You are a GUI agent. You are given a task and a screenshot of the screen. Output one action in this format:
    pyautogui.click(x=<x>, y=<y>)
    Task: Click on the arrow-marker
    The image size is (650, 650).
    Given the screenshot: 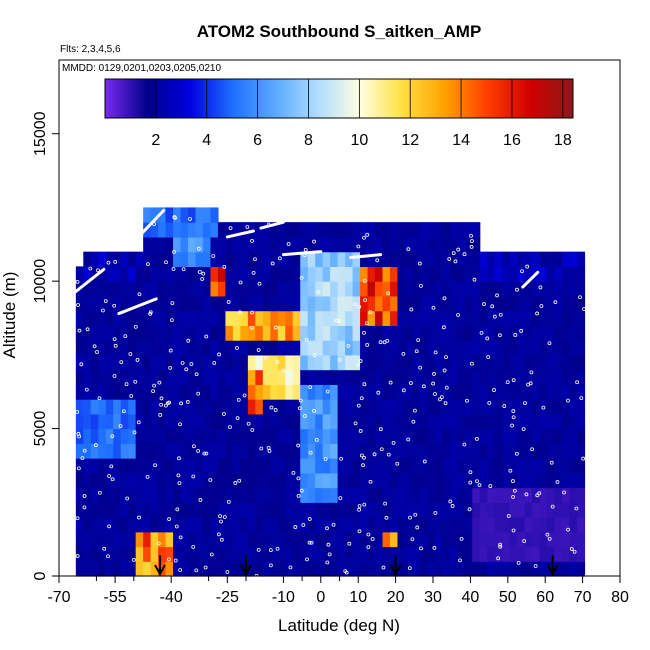 What is the action you would take?
    pyautogui.click(x=395, y=566)
    